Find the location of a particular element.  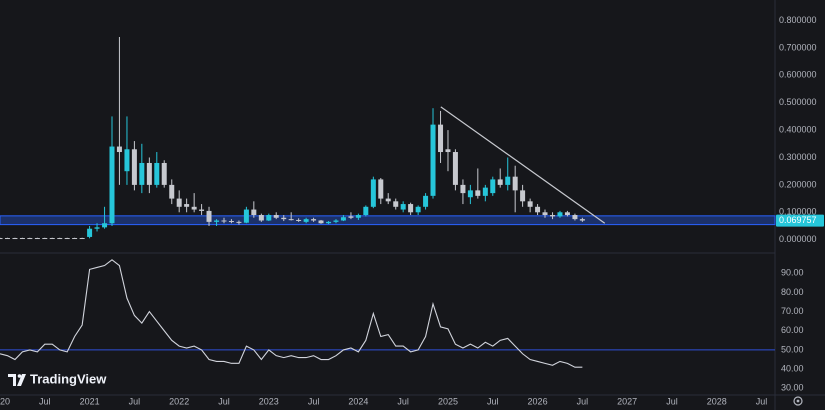

logo: TradingView is located at coordinates (57, 378).